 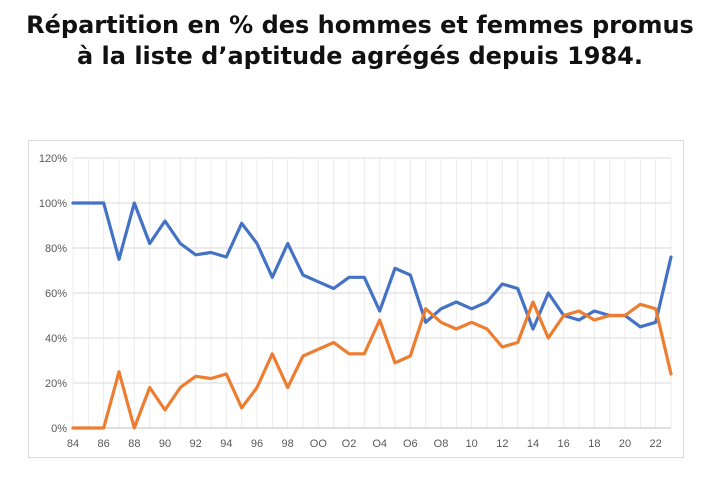 I want to click on x-tick-label: 90, so click(x=165, y=444).